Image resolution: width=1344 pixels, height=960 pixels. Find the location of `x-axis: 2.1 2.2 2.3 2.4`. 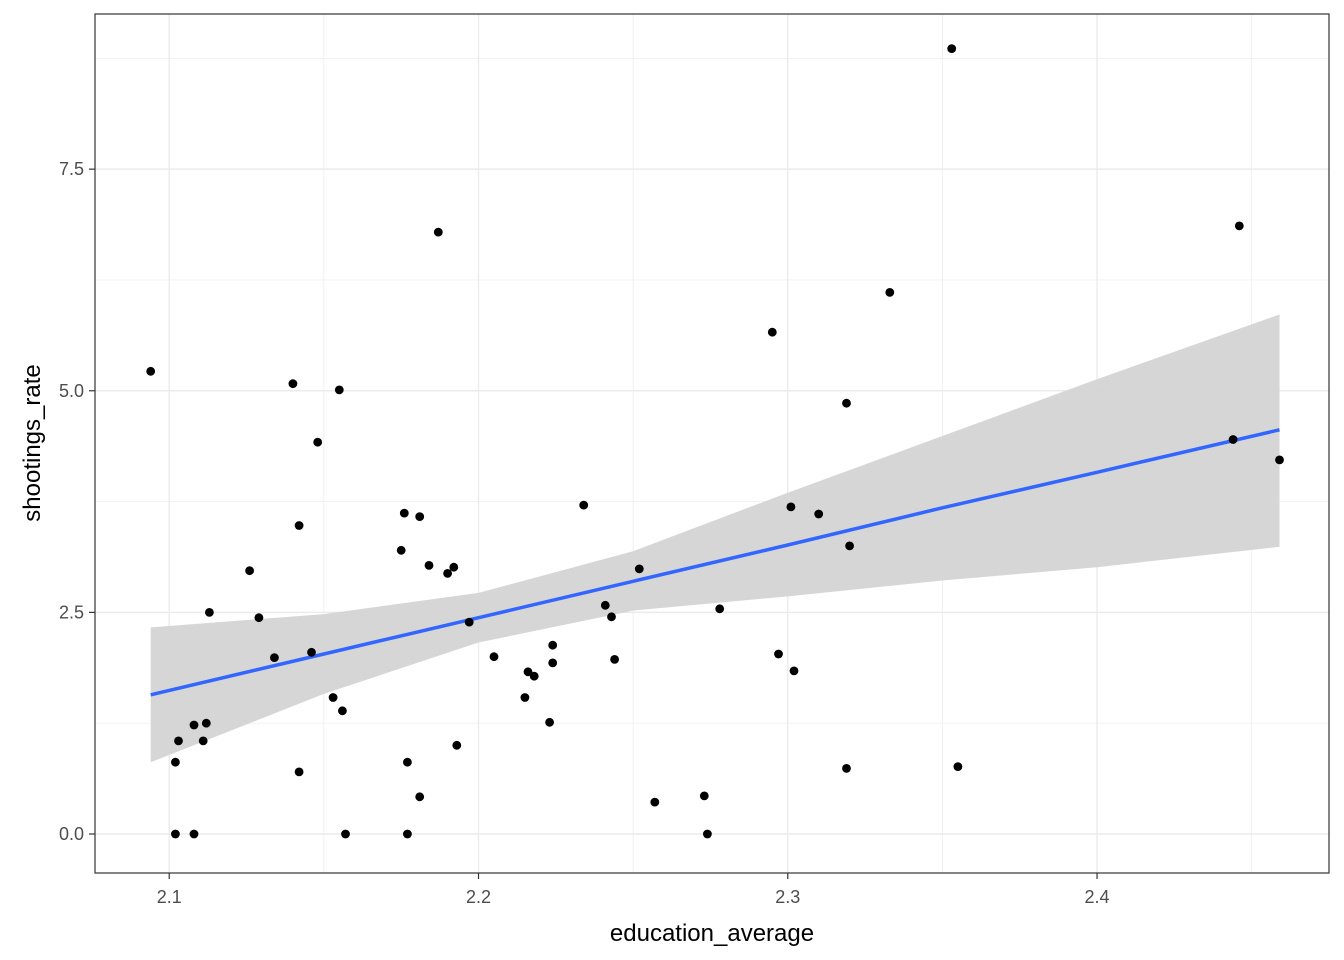

x-axis: 2.1 2.2 2.3 2.4 is located at coordinates (633, 890).